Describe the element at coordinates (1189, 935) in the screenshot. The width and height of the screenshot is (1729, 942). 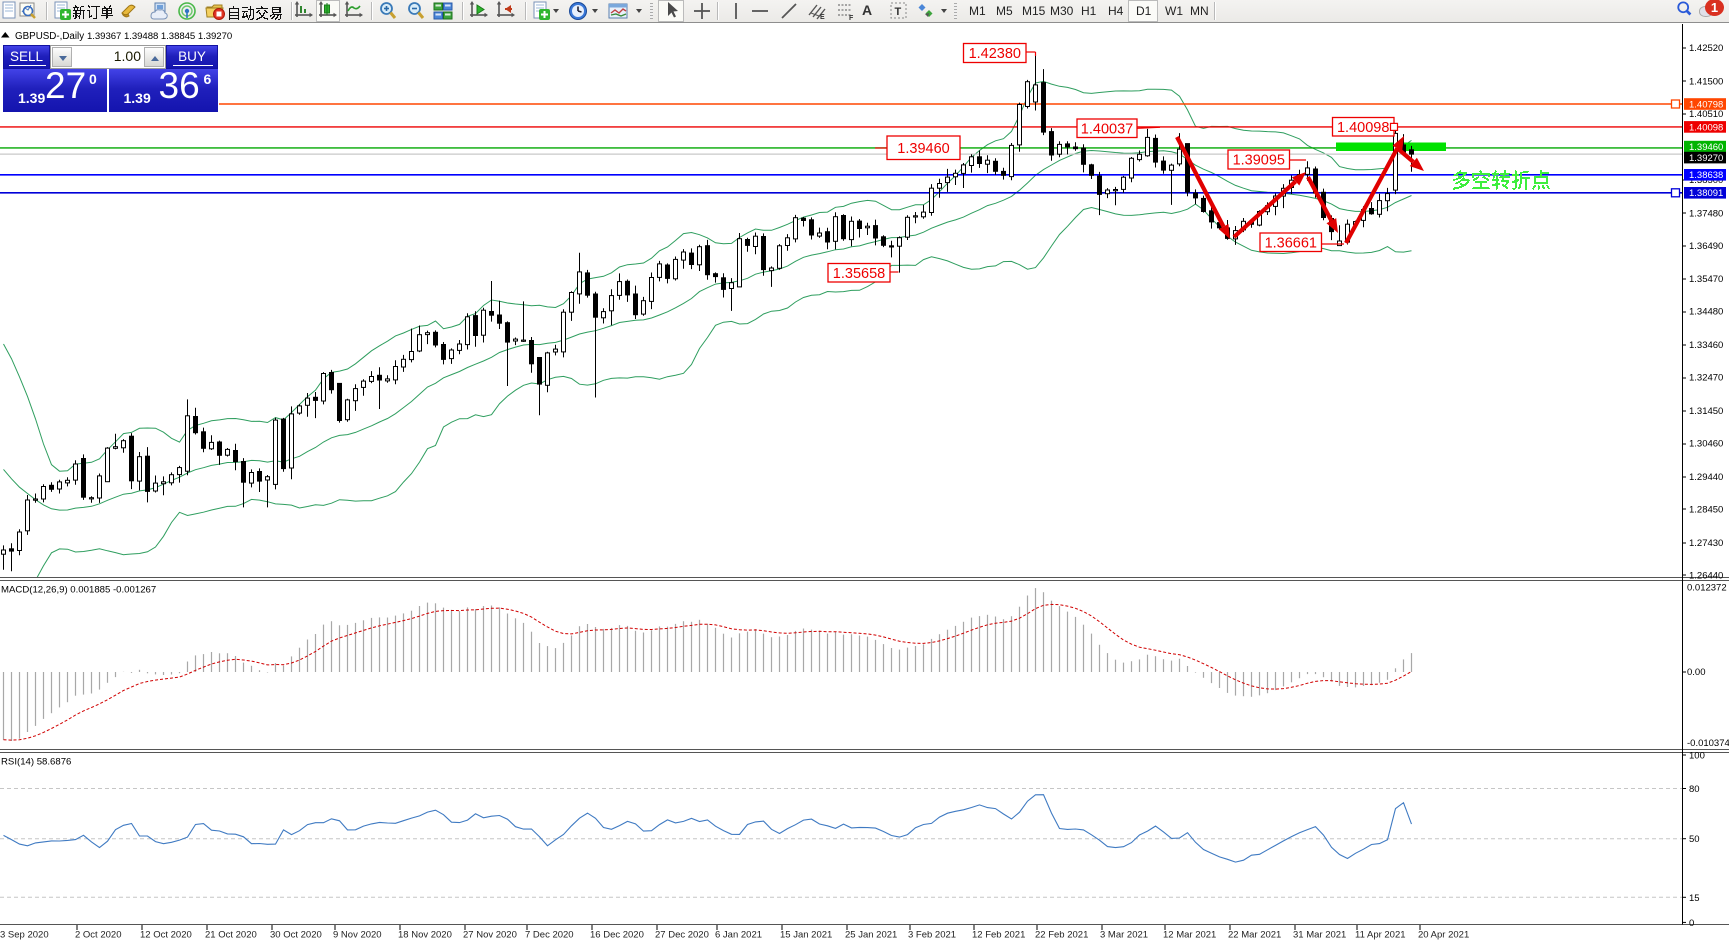
I see `svg-text: 12 Mar 2021` at that location.